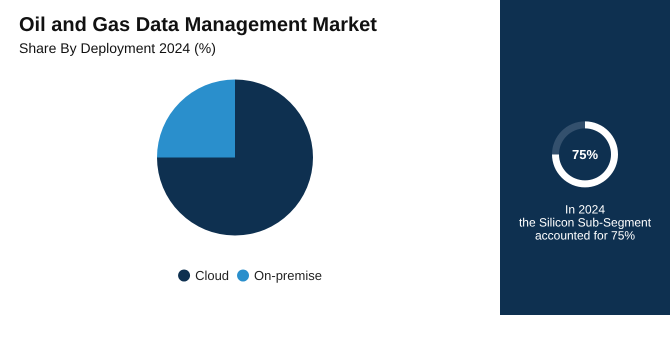  Describe the element at coordinates (585, 222) in the screenshot. I see `text: In 2024 the Silicon Sub-Segment accounted for 75%` at that location.